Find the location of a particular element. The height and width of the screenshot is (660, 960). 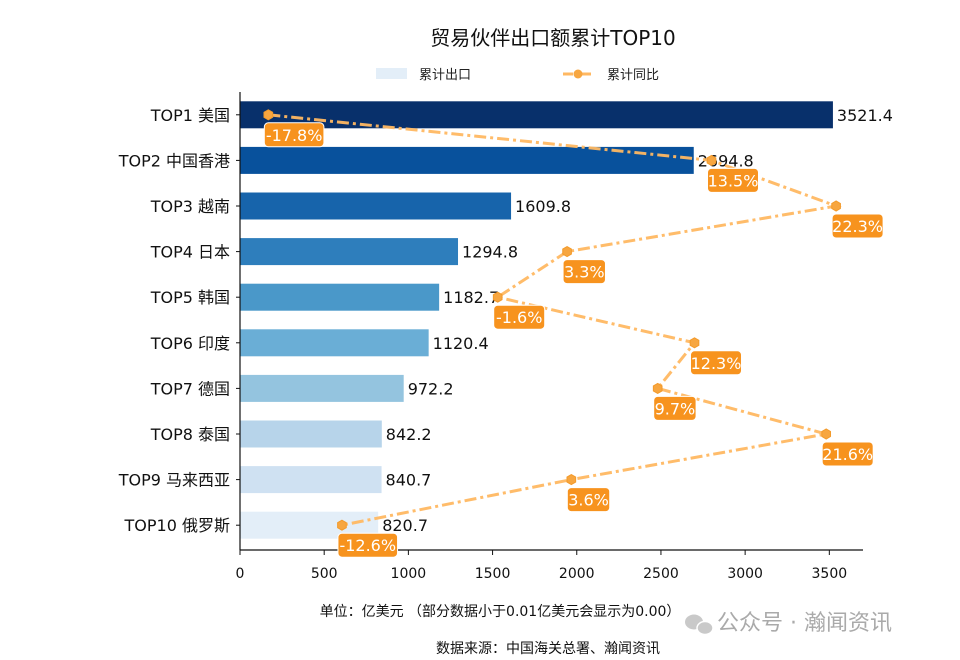

y-tick-label: TOP6 印度 is located at coordinates (190, 343).